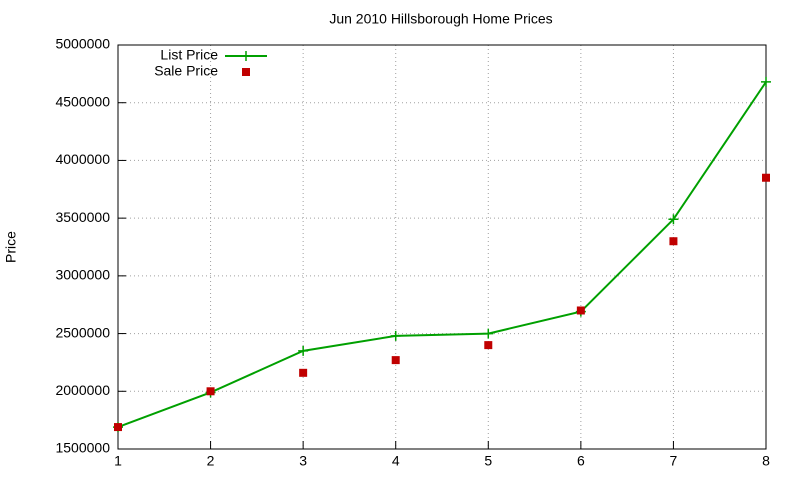 This screenshot has height=480, width=800. What do you see at coordinates (82, 275) in the screenshot?
I see `y-tick-label: 3000000` at bounding box center [82, 275].